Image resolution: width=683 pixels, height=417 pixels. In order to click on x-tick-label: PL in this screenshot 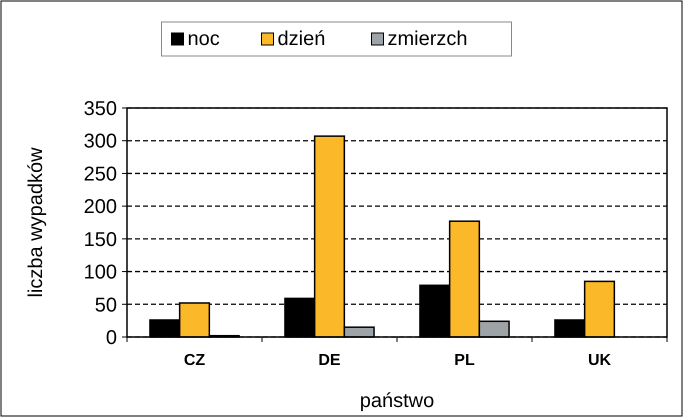, I will do `click(464, 360)`.